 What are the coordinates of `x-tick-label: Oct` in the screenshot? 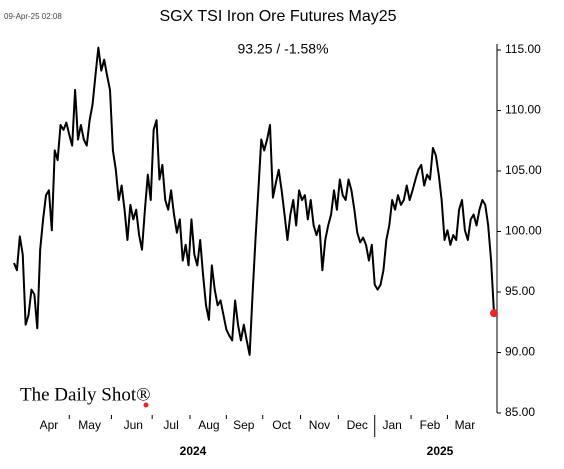 It's located at (281, 425).